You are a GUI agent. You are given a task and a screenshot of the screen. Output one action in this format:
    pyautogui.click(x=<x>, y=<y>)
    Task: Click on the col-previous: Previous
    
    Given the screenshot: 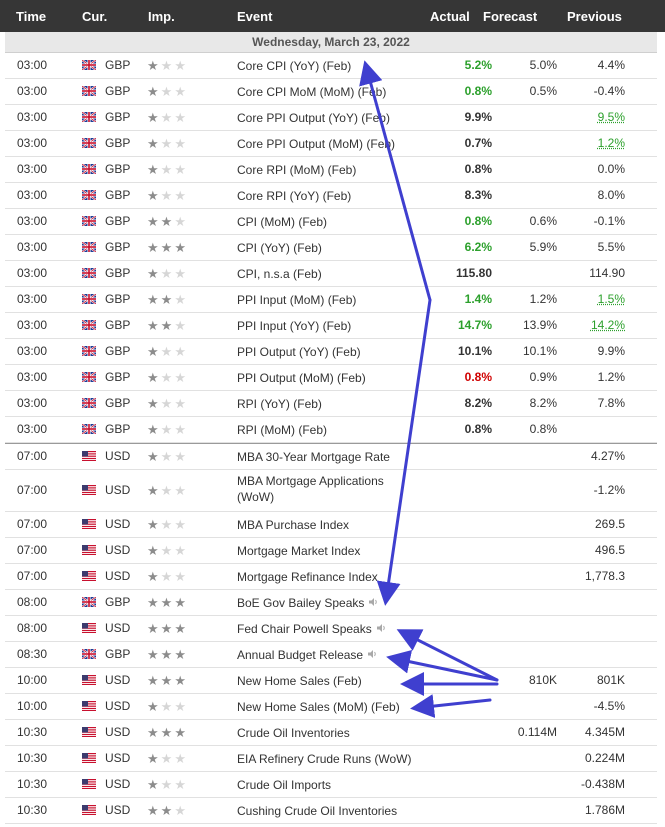 What is the action you would take?
    pyautogui.click(x=594, y=16)
    